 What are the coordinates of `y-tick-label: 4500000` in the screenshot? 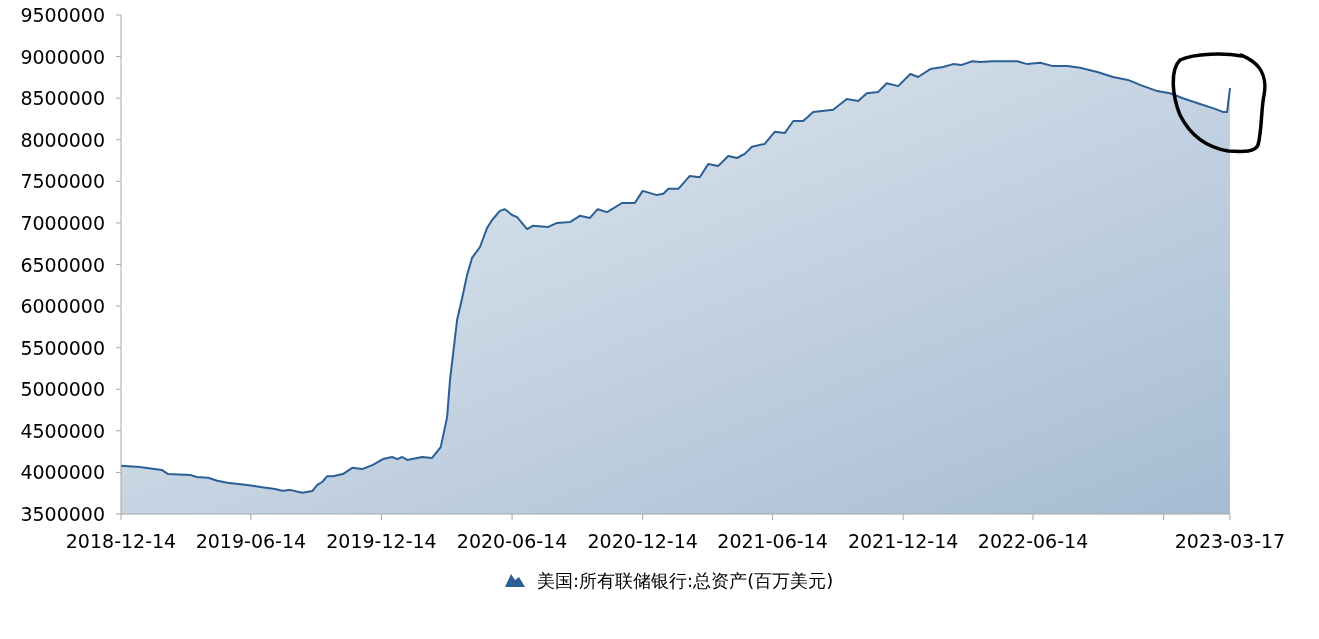 It's located at (62, 430).